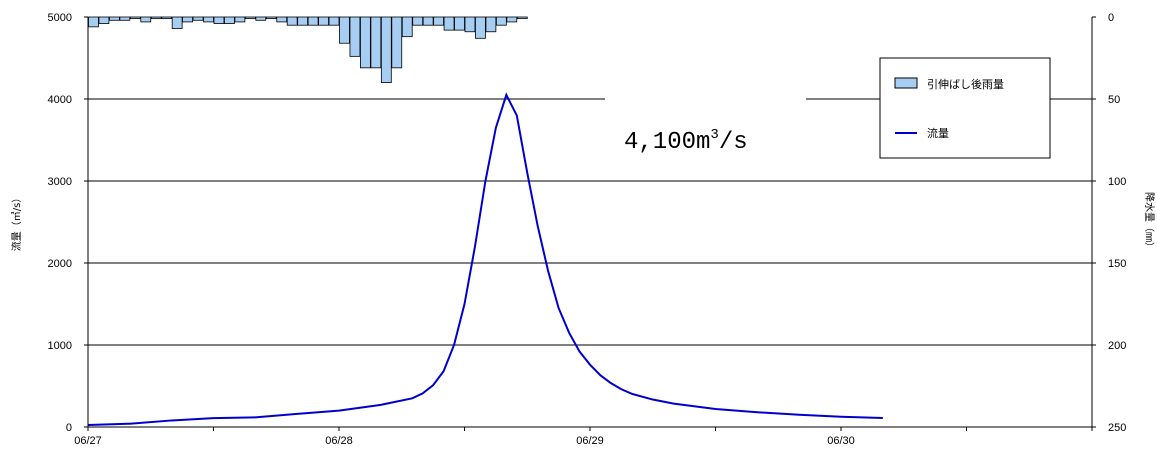 The height and width of the screenshot is (452, 1157). I want to click on left-axis-title: 流量（㎥/s）, so click(16, 222).